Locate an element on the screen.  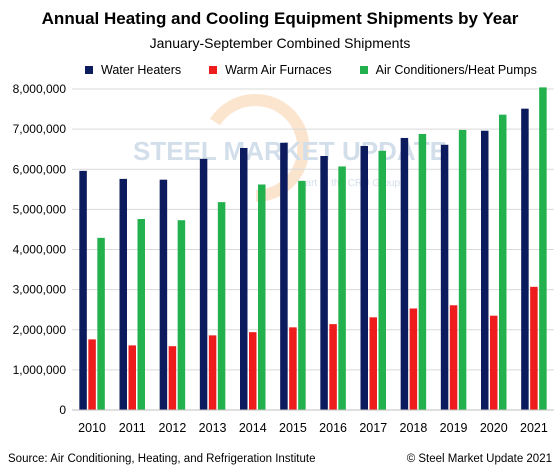
bar-water-heaters-2014 is located at coordinates (244, 278).